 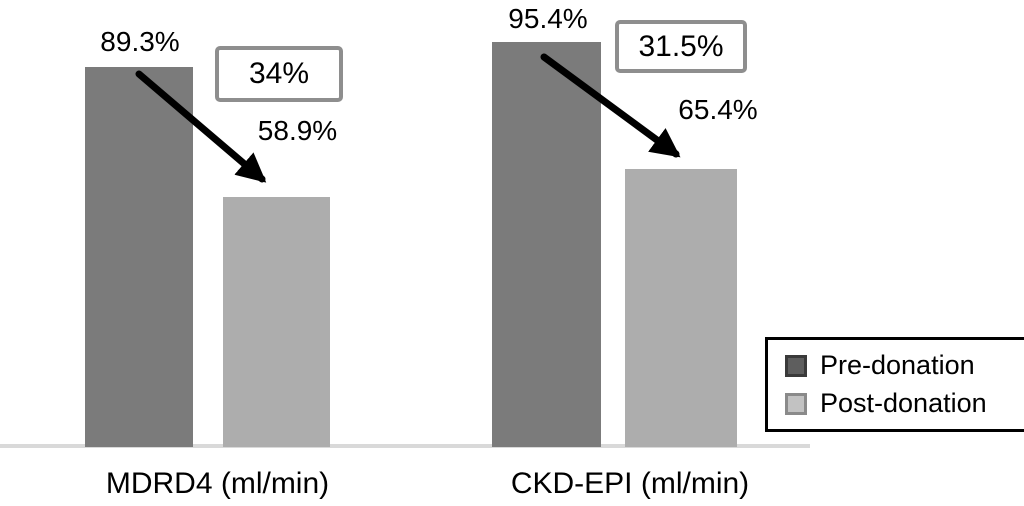 What do you see at coordinates (139, 257) in the screenshot?
I see `bar-mdrd4-pre-donation` at bounding box center [139, 257].